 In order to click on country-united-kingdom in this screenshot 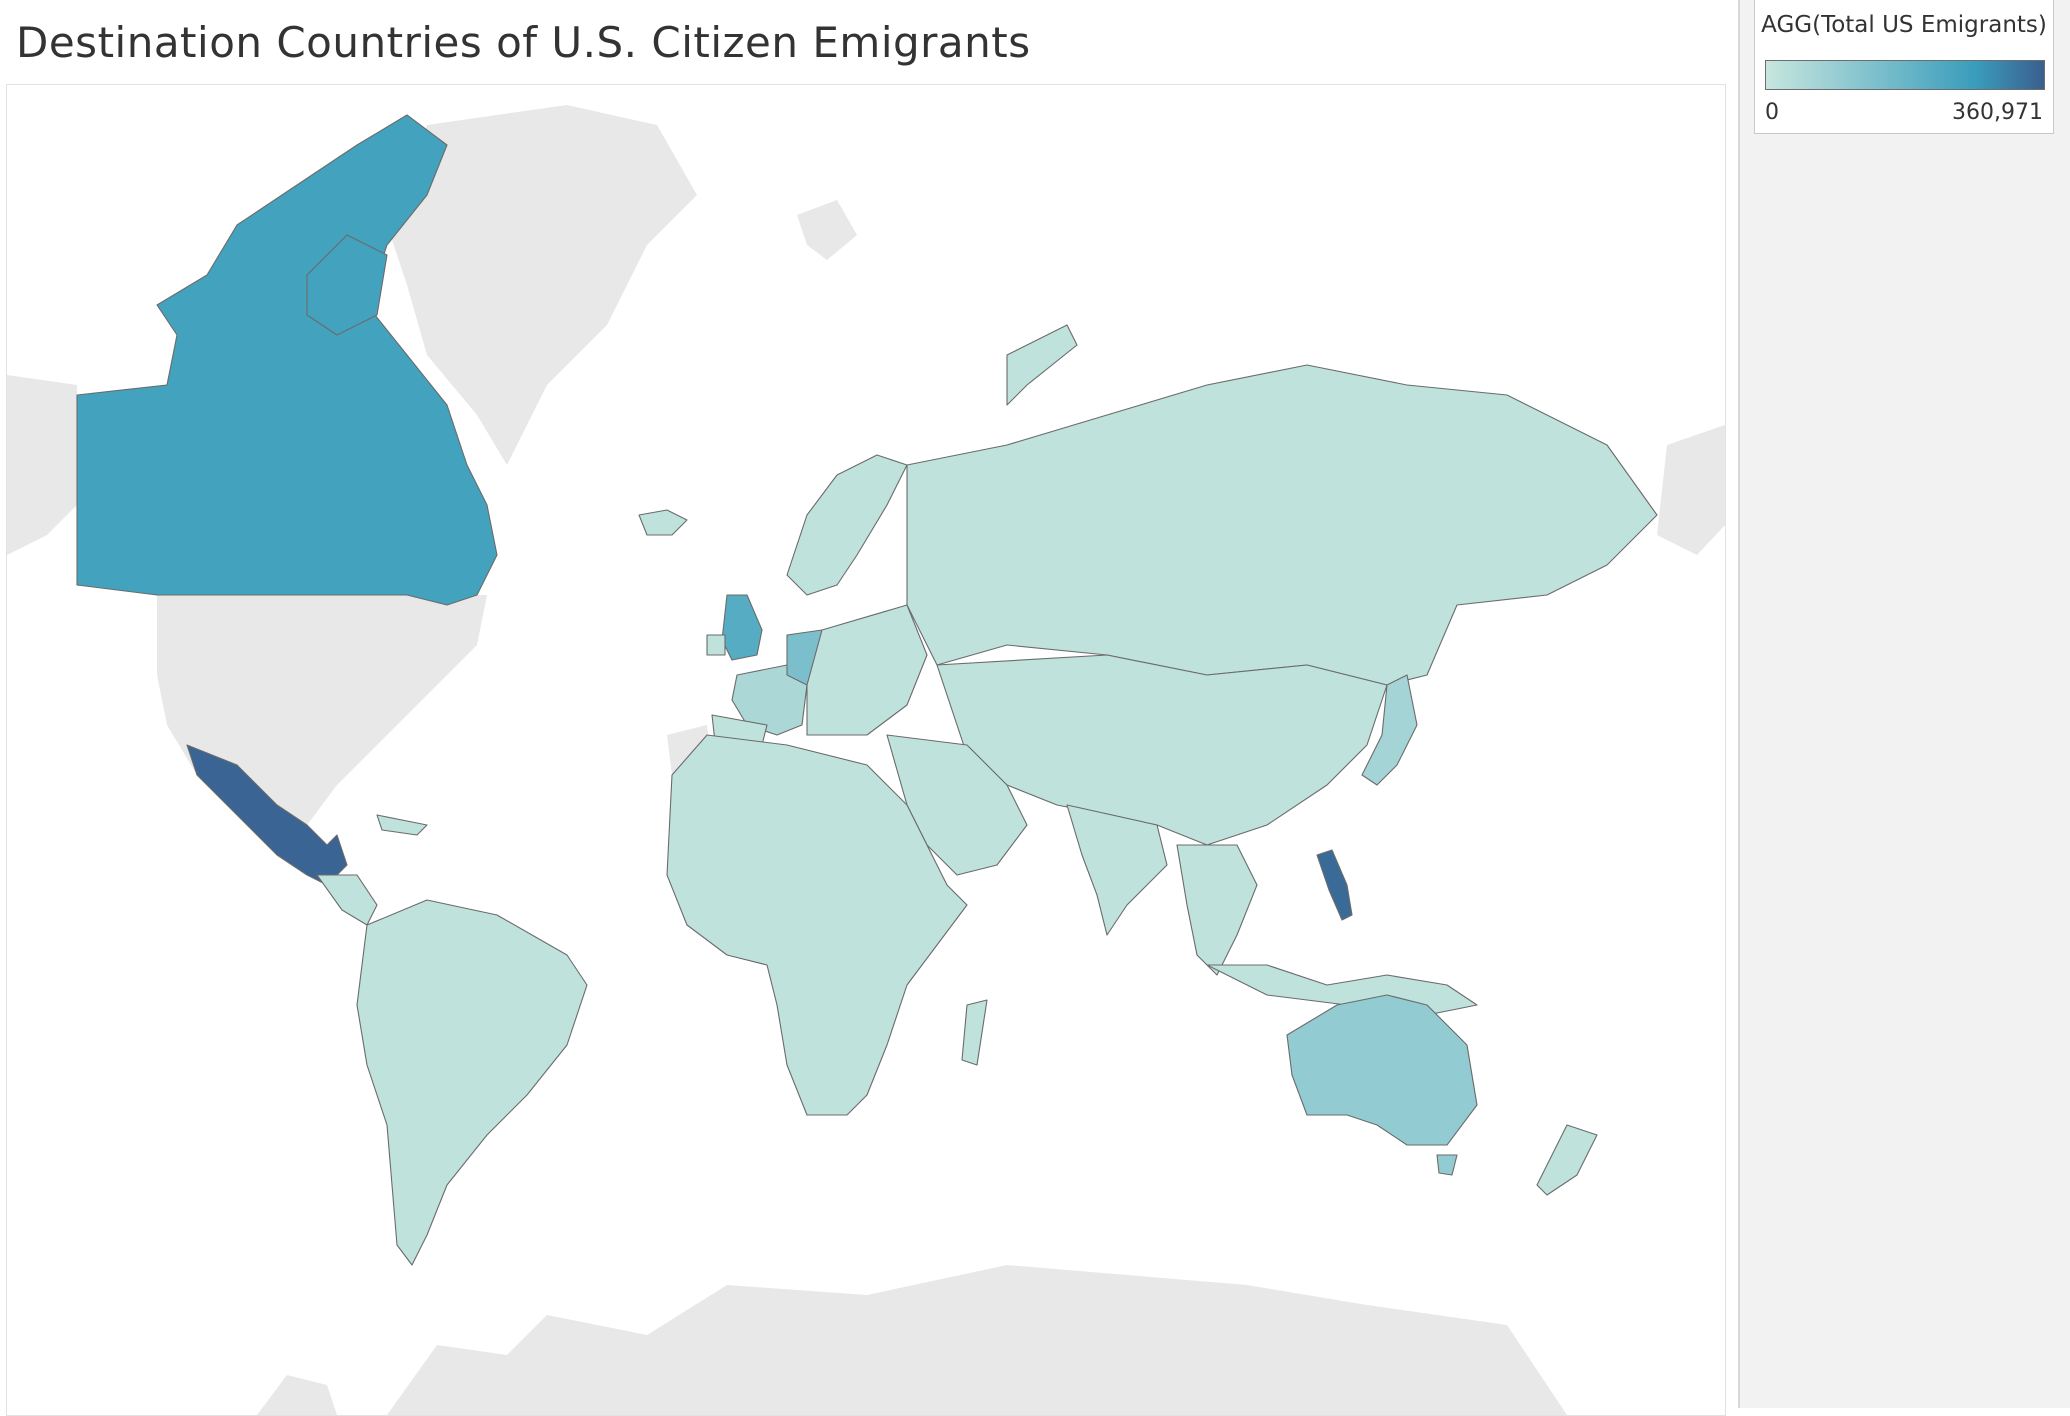, I will do `click(742, 627)`.